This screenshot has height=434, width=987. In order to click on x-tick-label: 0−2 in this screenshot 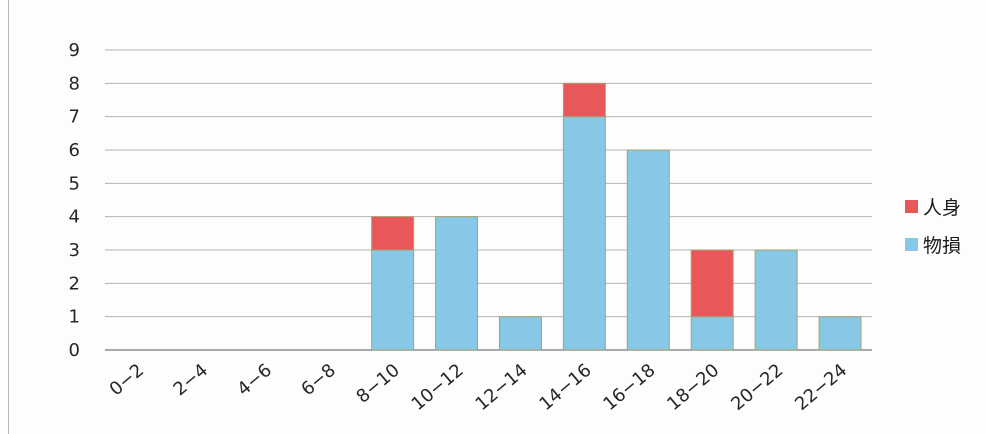, I will do `click(127, 380)`.